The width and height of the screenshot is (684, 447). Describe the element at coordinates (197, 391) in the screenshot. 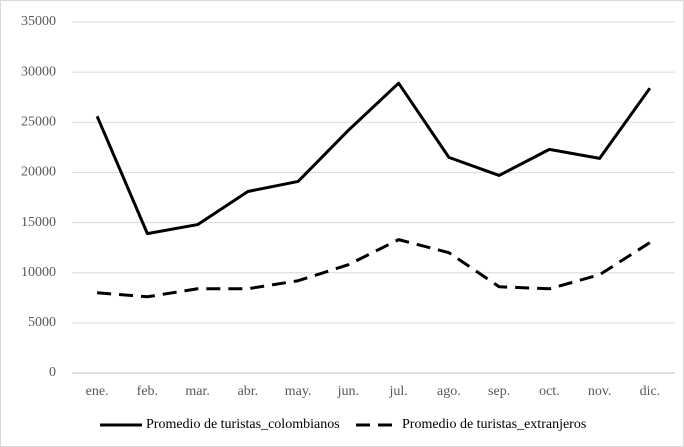

I see `x-tick-label: mar.` at that location.